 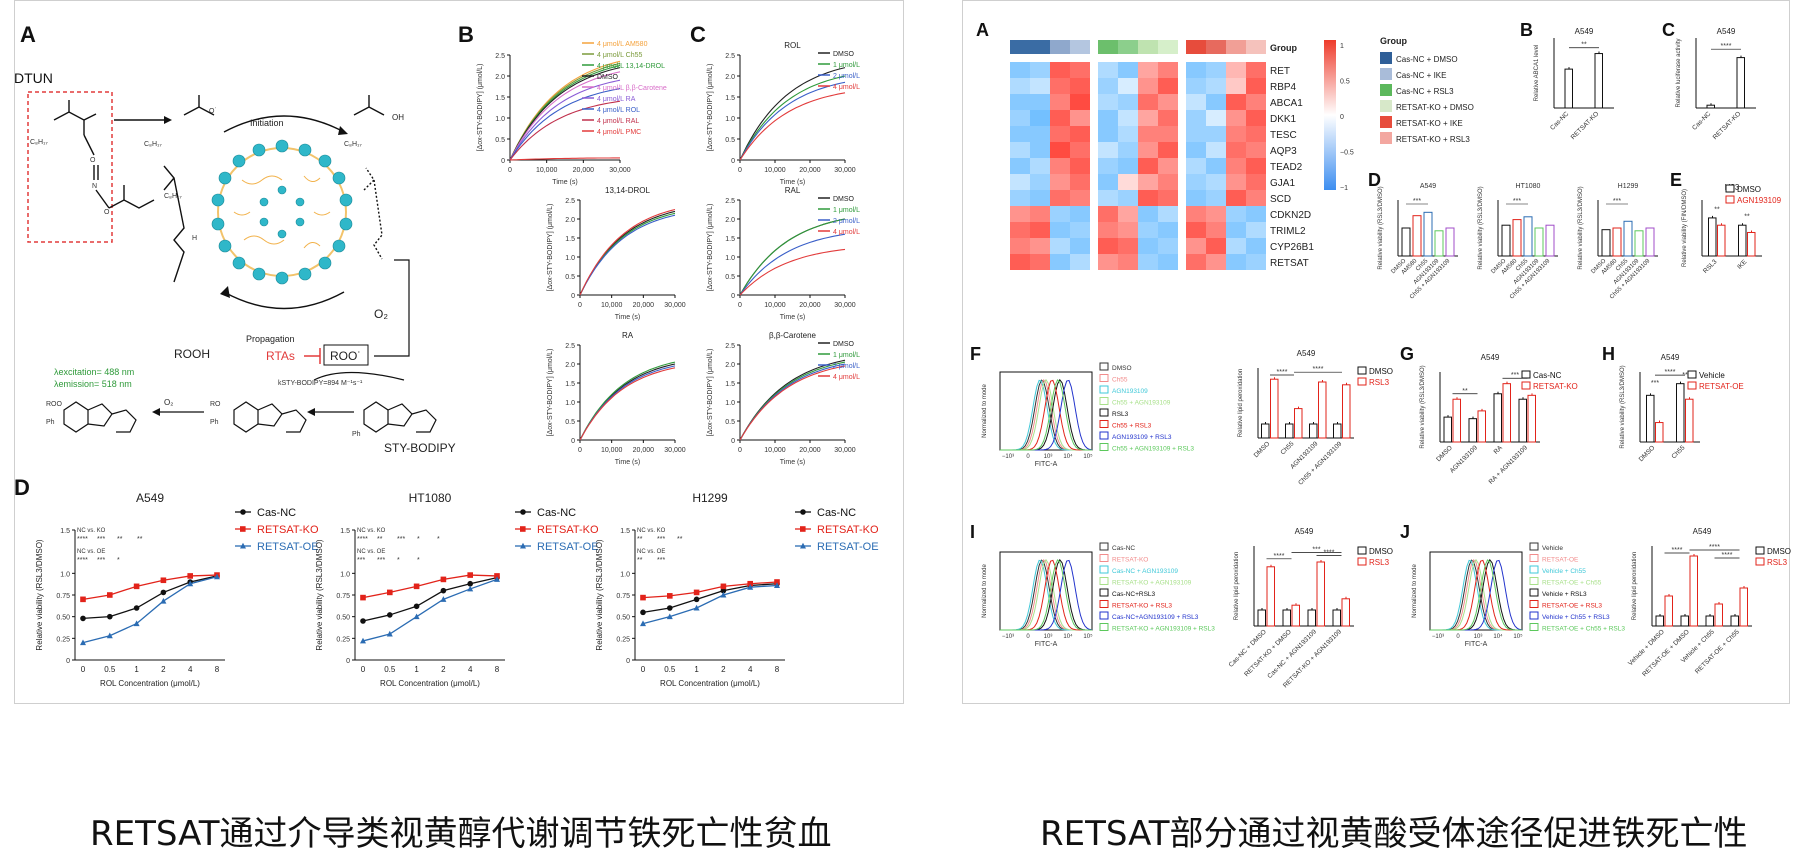 I want to click on svg-text: O, so click(x=93, y=160).